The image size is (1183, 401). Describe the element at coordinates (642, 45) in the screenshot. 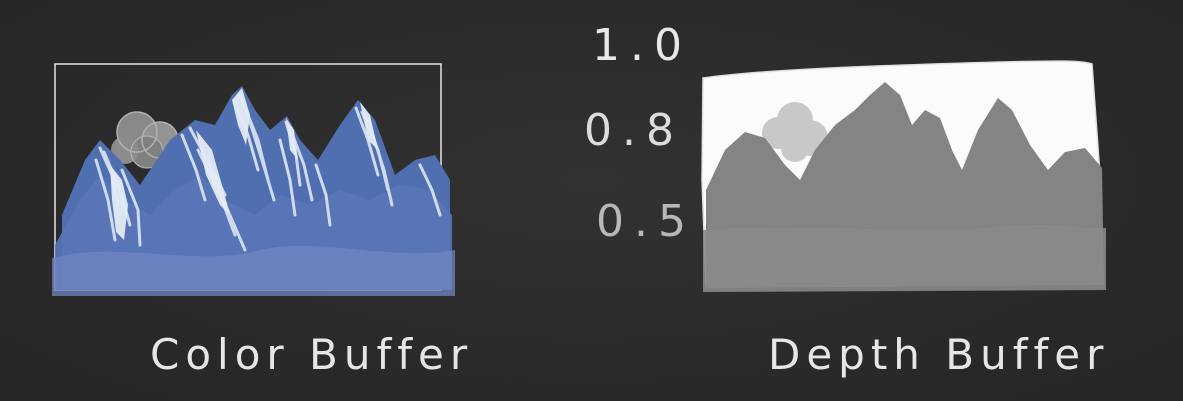

I see `depth-value-1-0: 1.0` at that location.